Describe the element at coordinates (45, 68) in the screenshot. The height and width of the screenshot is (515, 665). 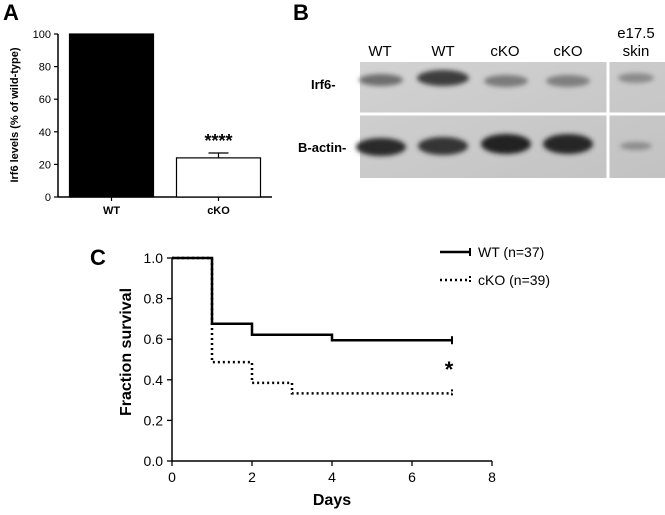
I see `y-tick-label-a: 80` at that location.